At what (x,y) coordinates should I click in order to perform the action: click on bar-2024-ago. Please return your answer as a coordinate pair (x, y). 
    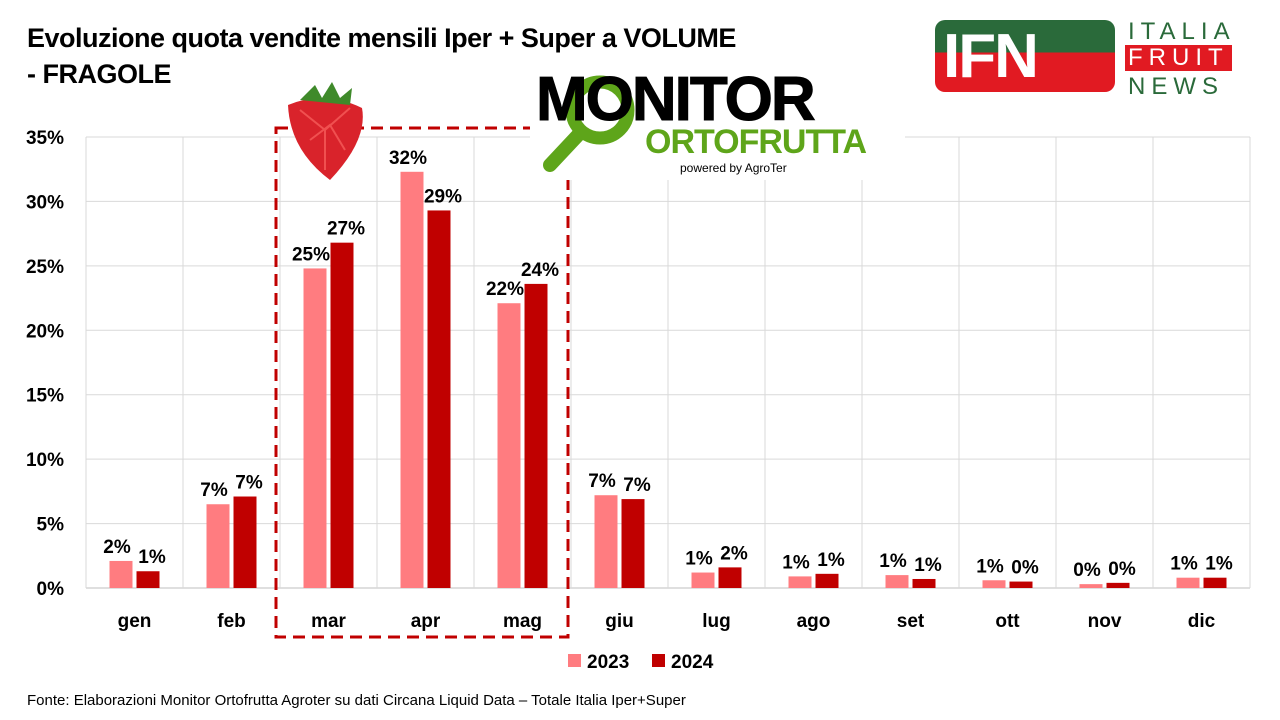
    Looking at the image, I should click on (827, 580).